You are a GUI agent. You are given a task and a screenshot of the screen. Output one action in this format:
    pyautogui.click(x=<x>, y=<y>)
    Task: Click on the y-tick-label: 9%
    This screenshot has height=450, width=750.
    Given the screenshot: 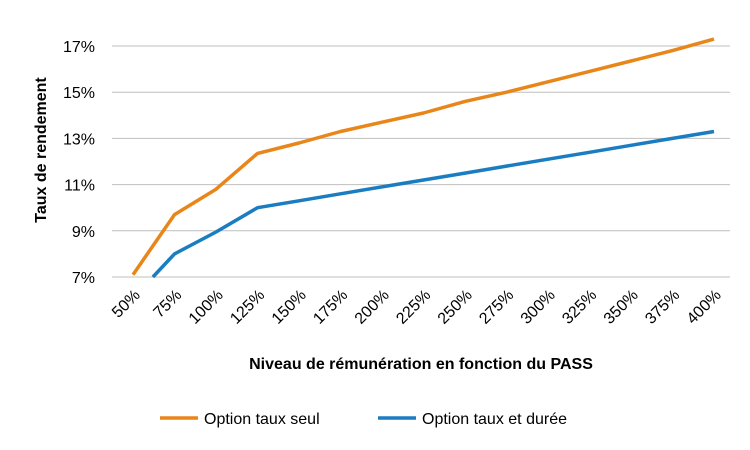 What is the action you would take?
    pyautogui.click(x=83, y=232)
    